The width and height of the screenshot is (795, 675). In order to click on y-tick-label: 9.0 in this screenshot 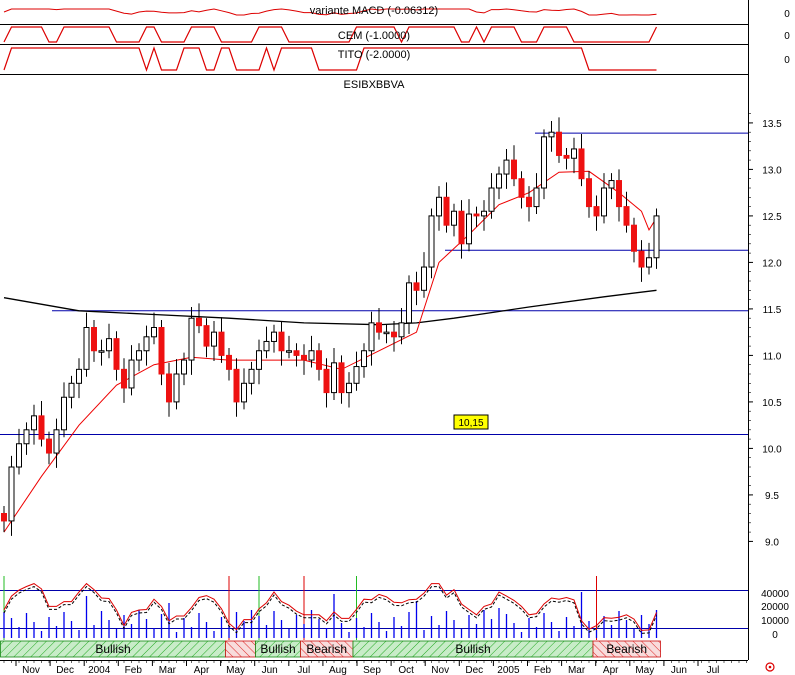, I will do `click(772, 542)`.